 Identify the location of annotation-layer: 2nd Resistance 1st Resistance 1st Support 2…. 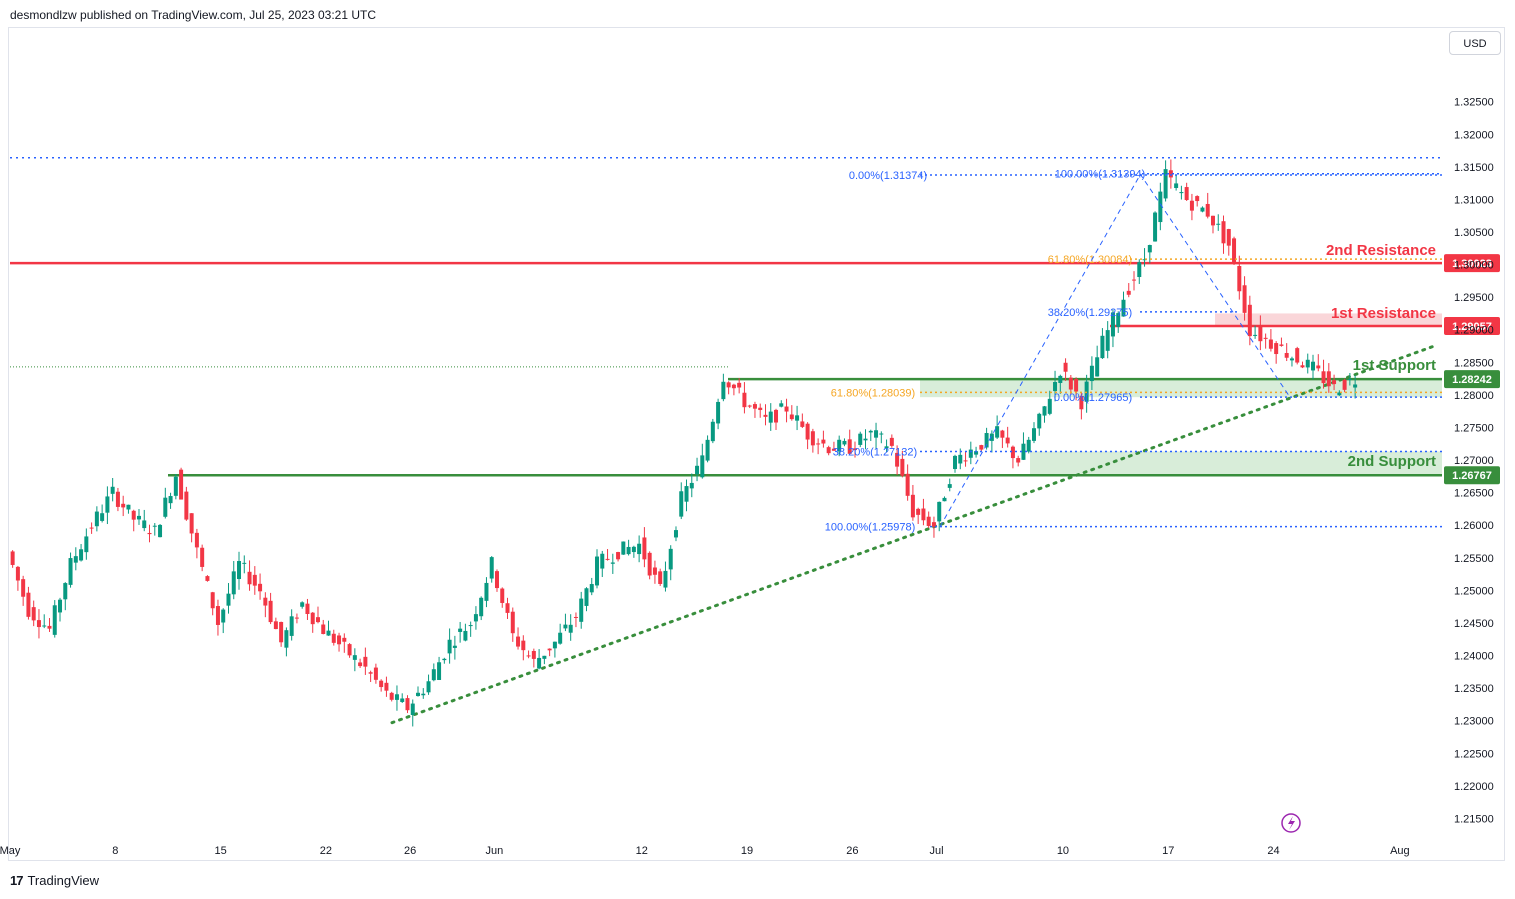
(1381, 356).